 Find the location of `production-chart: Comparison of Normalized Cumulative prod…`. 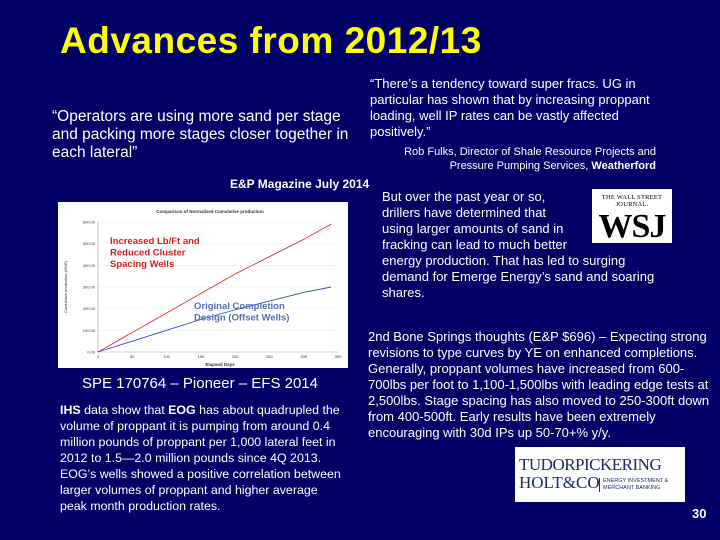

production-chart: Comparison of Normalized Cumulative prod… is located at coordinates (203, 285).